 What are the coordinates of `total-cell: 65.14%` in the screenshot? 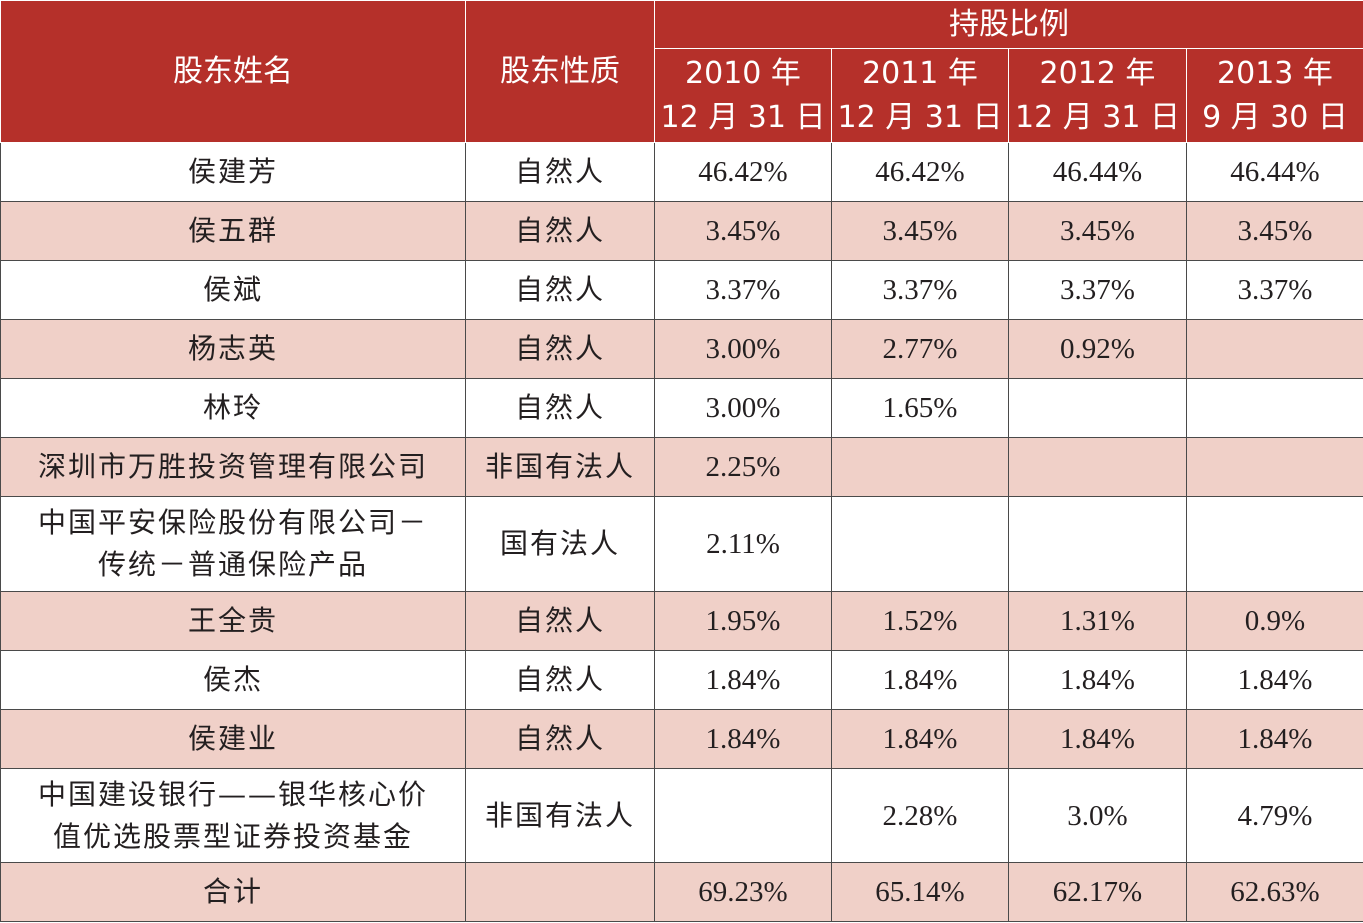 It's located at (920, 892).